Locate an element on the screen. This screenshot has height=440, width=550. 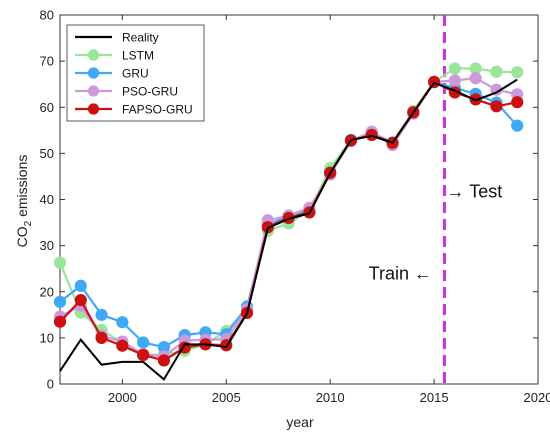
annotation-test: → Test is located at coordinates (475, 192).